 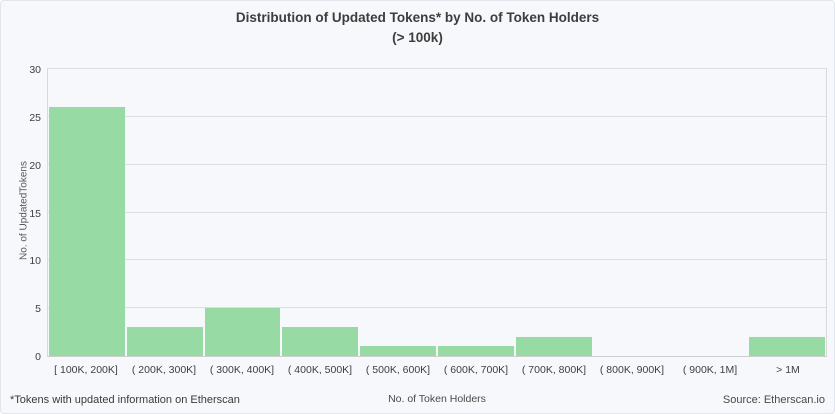 I want to click on chart-title-line2: (> 100k), so click(x=417, y=37).